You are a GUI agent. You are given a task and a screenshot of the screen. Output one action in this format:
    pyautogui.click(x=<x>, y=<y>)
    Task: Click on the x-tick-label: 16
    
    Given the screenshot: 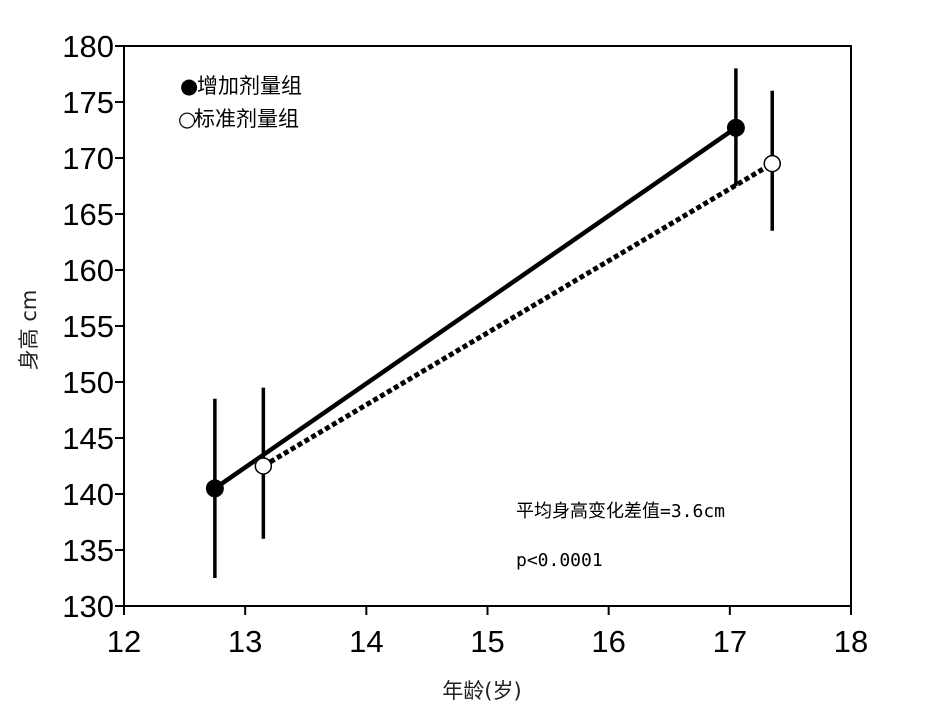 What is the action you would take?
    pyautogui.click(x=608, y=641)
    